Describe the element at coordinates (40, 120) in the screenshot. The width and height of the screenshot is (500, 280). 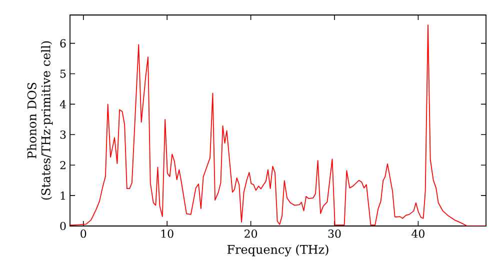
I see `y-axis-title: Phonon DOS (States/THz·primitive cell)` at that location.